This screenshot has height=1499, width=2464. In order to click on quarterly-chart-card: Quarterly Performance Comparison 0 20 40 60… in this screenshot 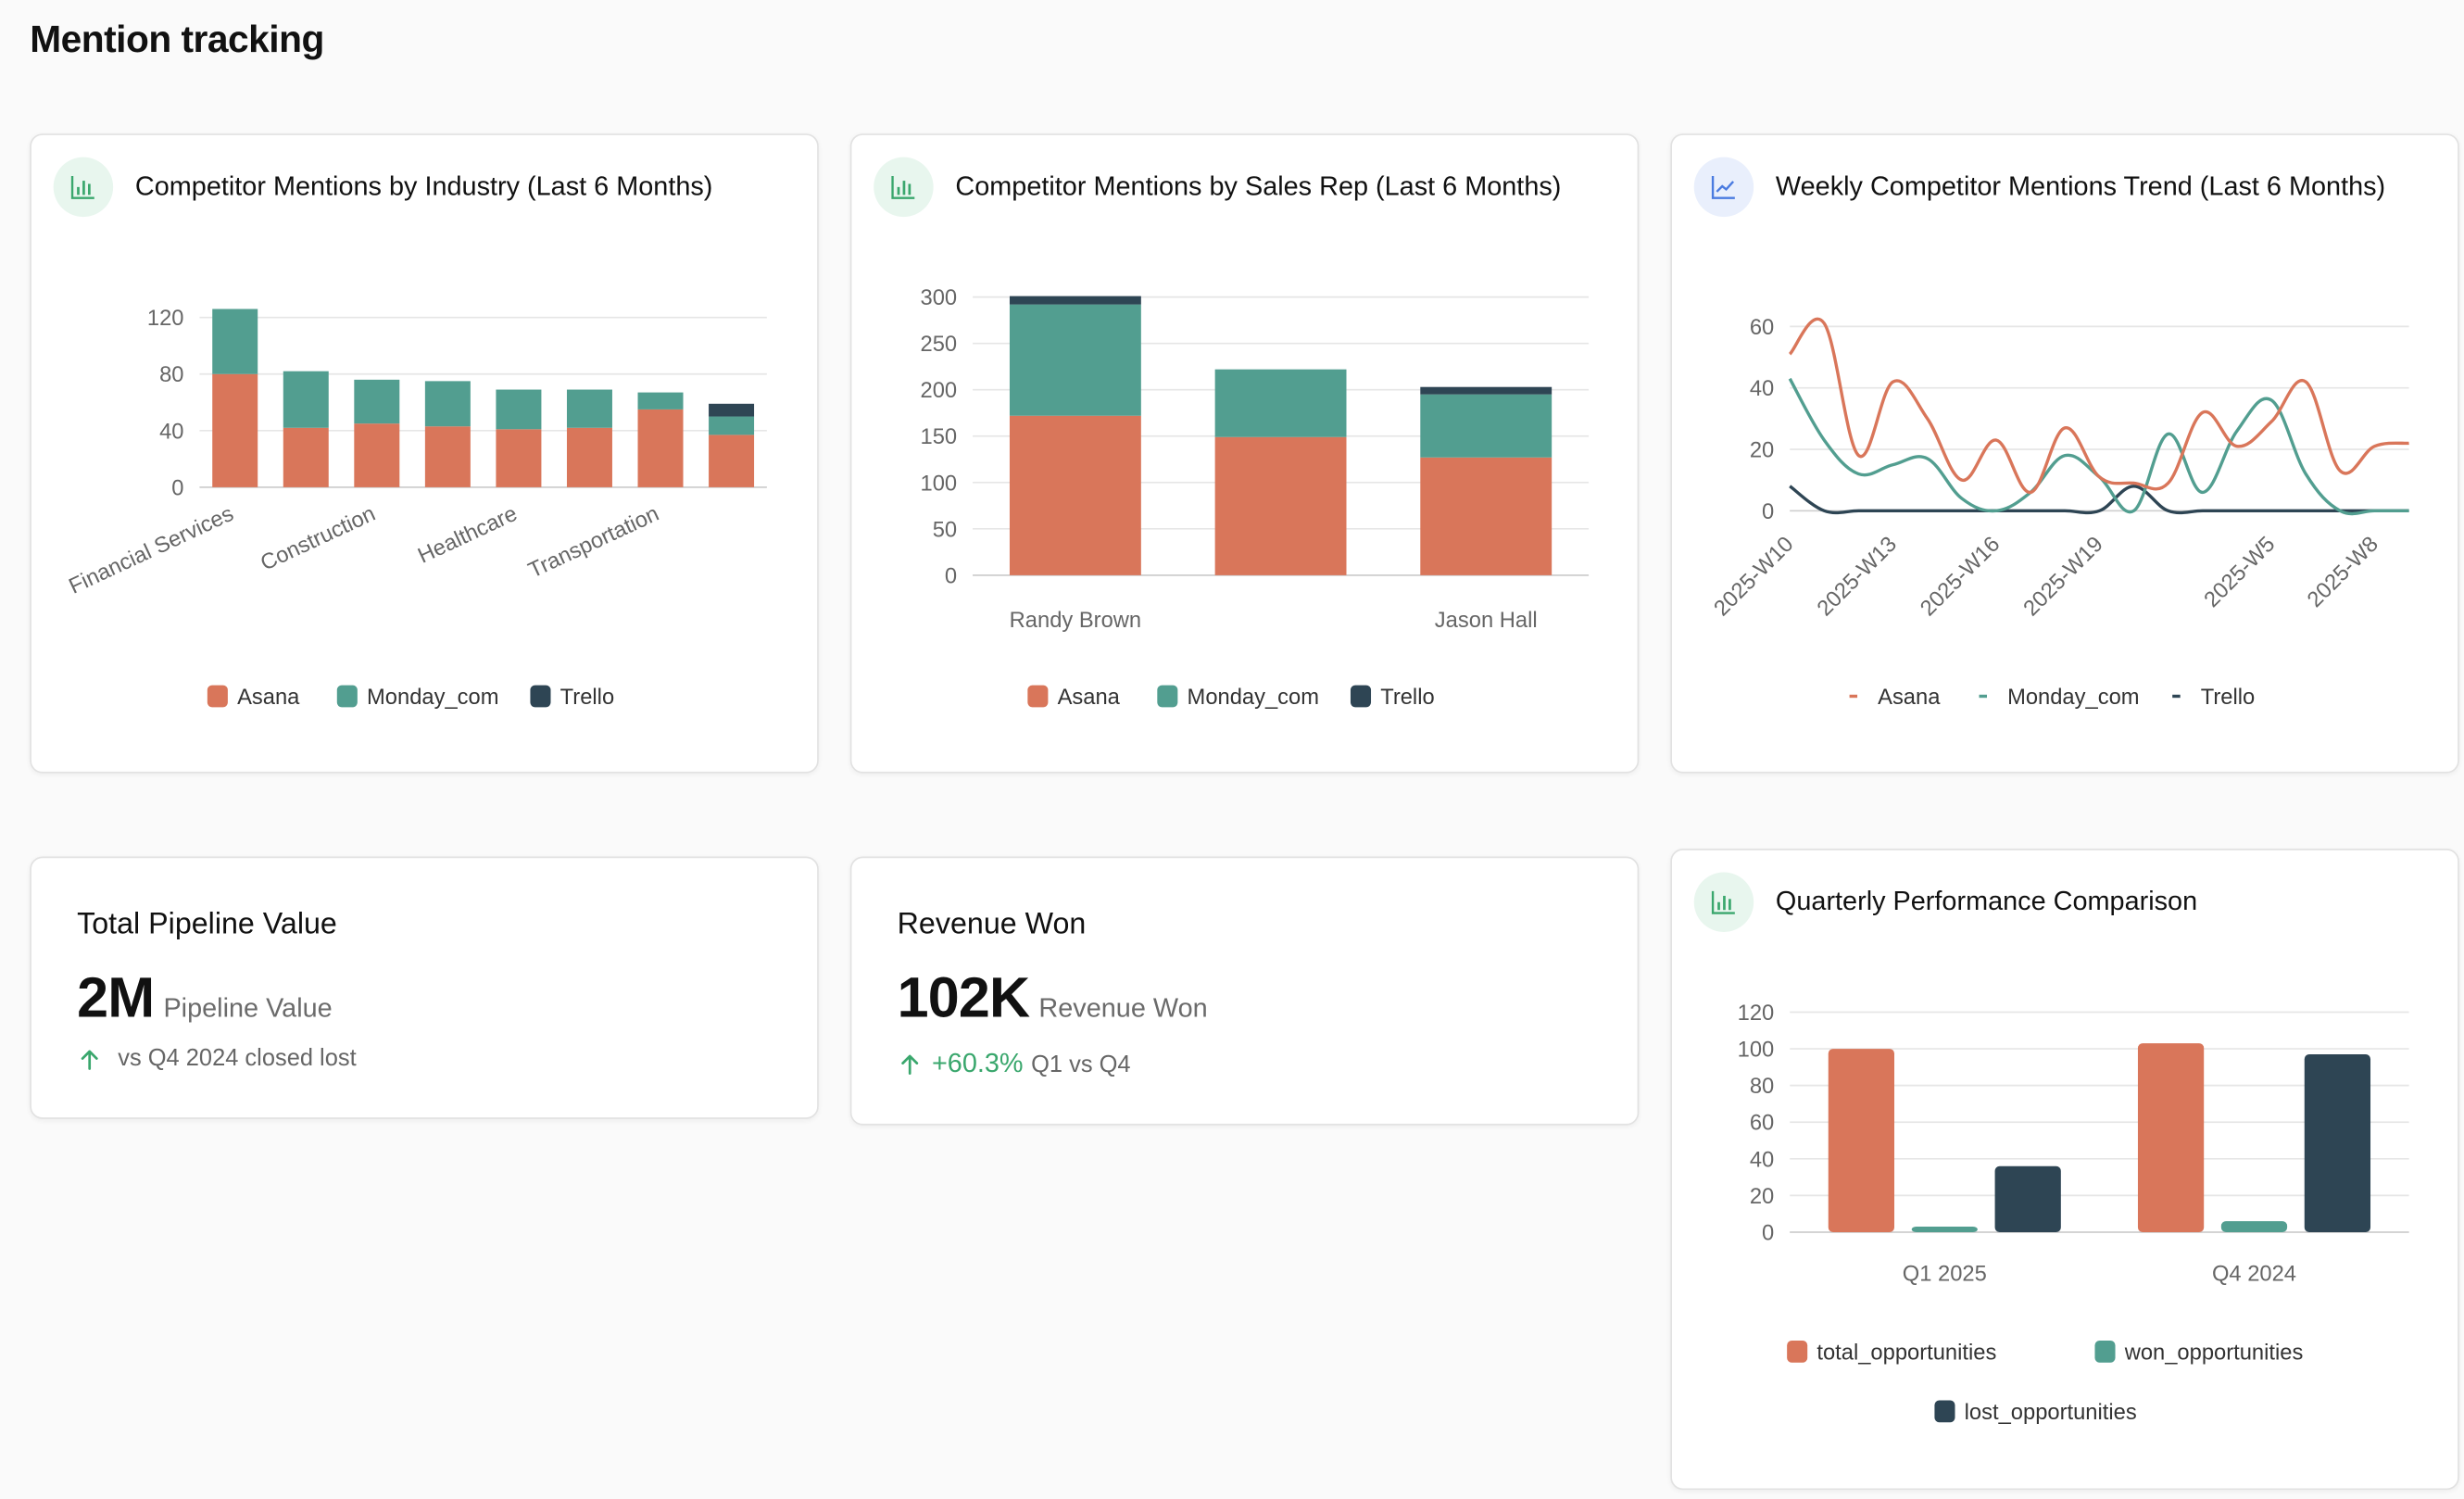, I will do `click(2064, 1170)`.